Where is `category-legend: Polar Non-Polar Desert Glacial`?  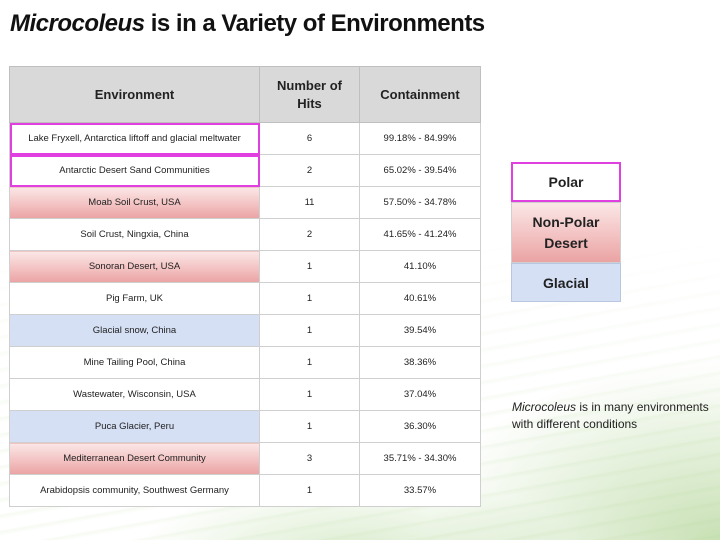 category-legend: Polar Non-Polar Desert Glacial is located at coordinates (566, 232).